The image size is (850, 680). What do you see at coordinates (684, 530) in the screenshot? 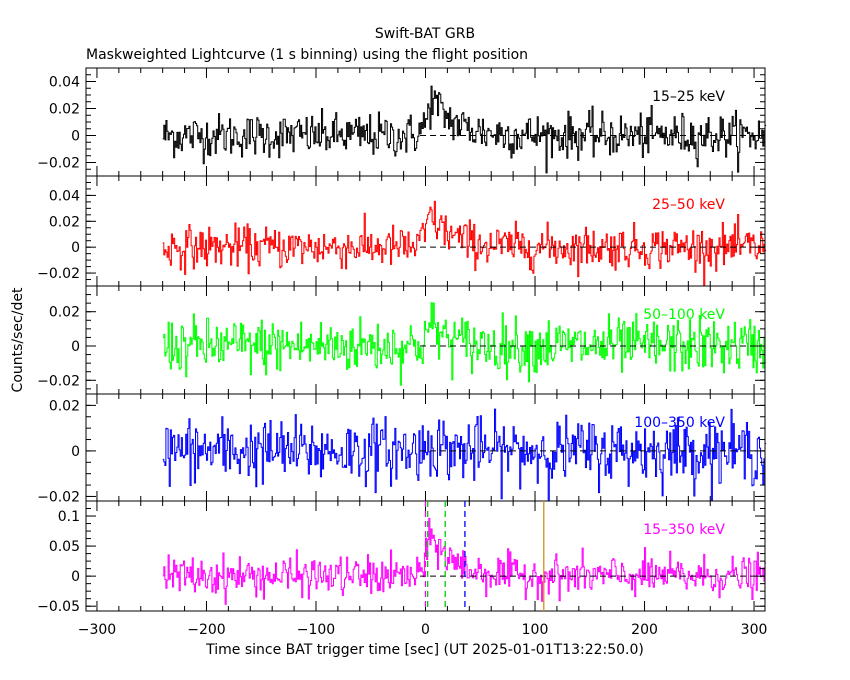
I see `energy-band-label-5: 15–350 keV` at bounding box center [684, 530].